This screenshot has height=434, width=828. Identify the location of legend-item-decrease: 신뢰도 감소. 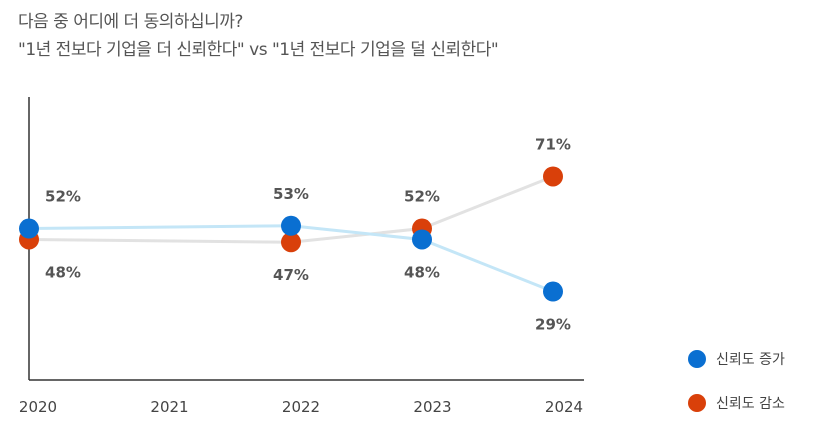
(736, 403).